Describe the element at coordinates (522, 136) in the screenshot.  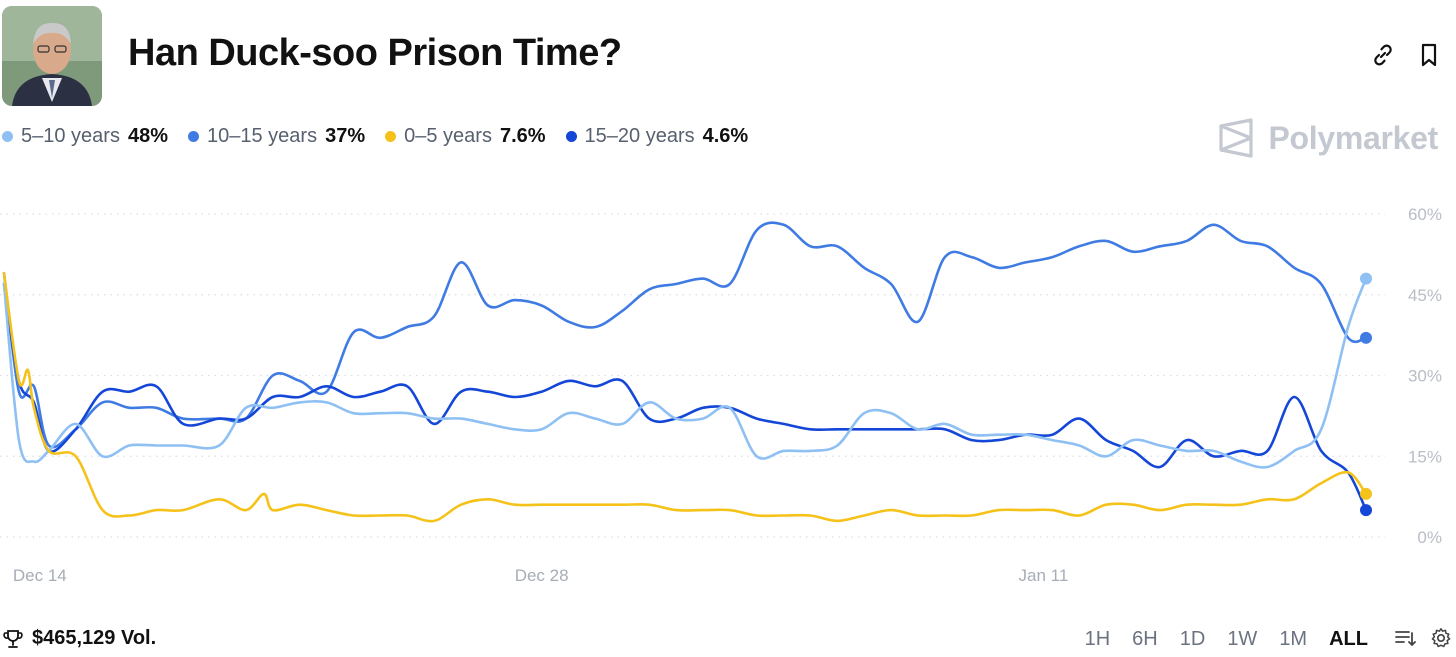
I see `legend-value: 7.6%` at that location.